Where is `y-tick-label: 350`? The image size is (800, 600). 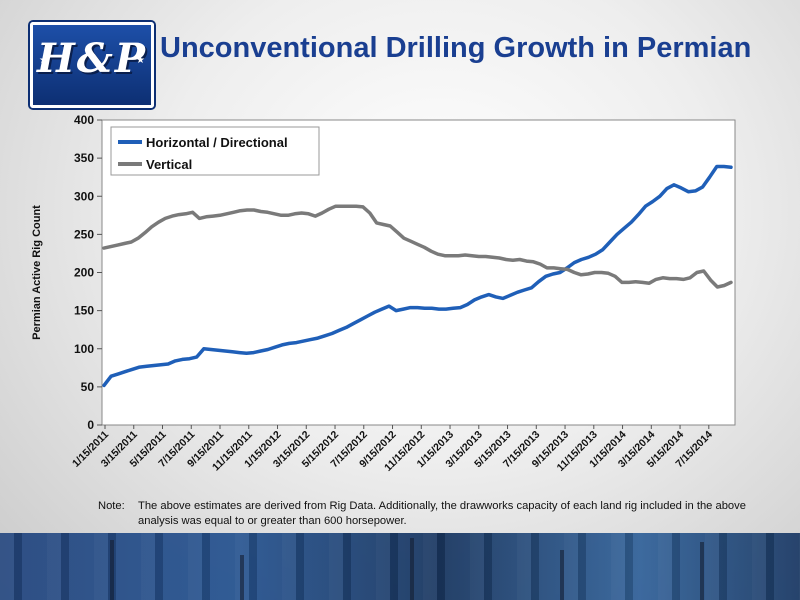
y-tick-label: 350 is located at coordinates (84, 158).